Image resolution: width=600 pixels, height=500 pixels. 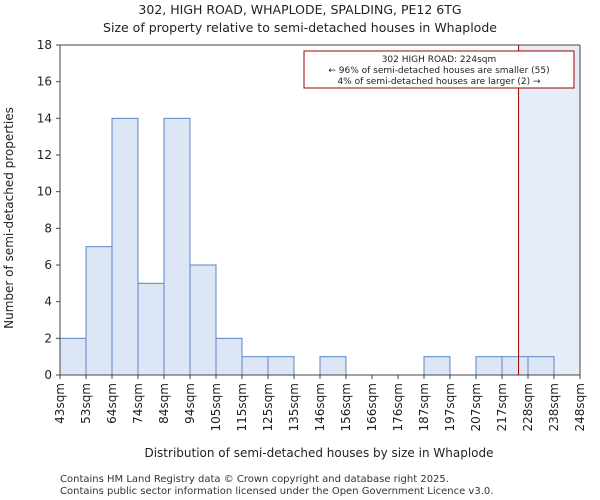 I want to click on x-tick-label: 146sqm, so click(x=320, y=407).